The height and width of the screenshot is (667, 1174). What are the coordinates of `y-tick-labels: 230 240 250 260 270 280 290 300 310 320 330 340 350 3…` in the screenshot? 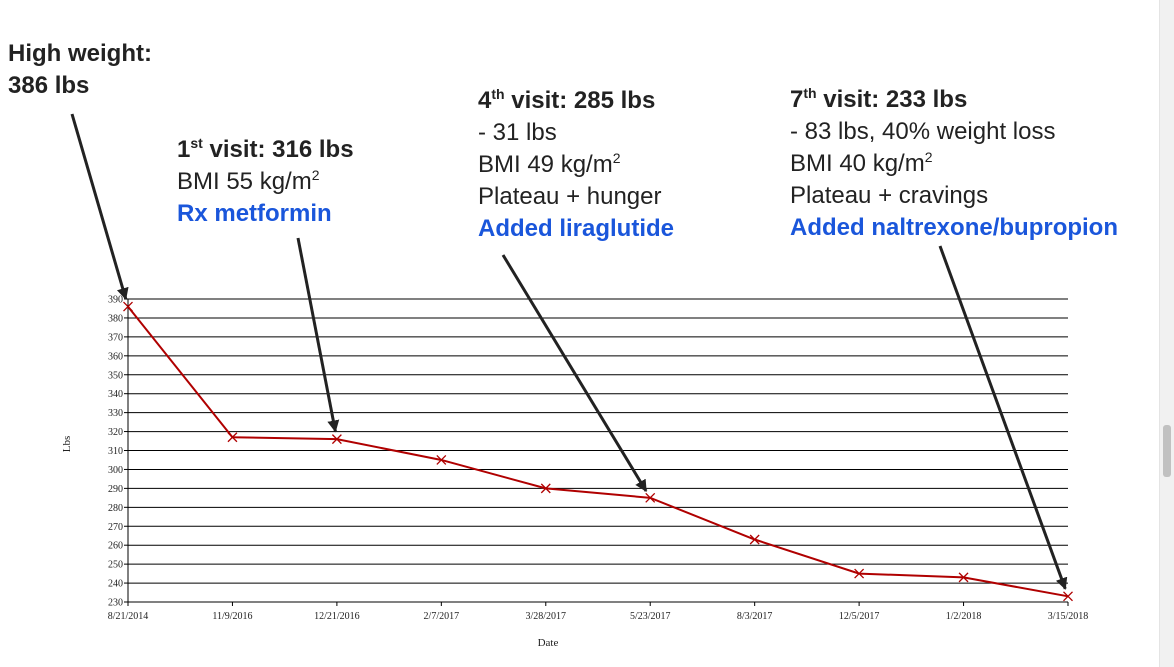 It's located at (118, 452).